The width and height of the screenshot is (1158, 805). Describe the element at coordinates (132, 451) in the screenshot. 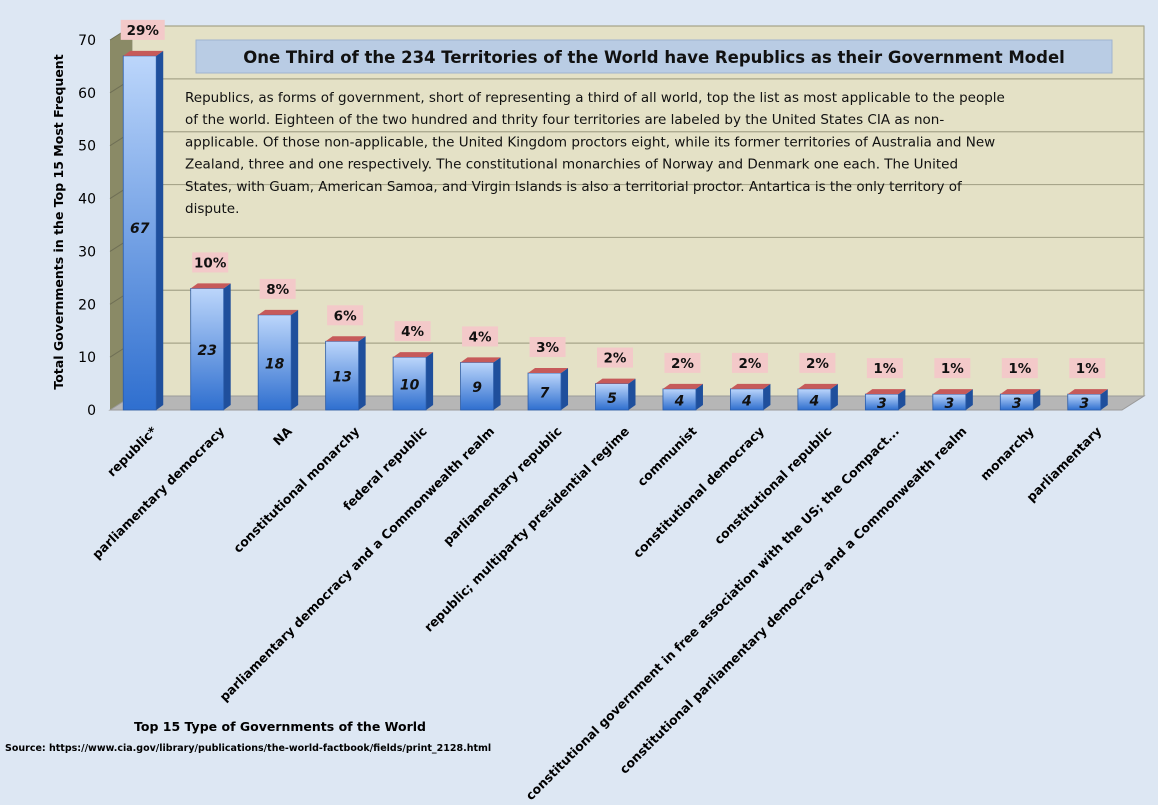

I see `category-label: republic*` at that location.